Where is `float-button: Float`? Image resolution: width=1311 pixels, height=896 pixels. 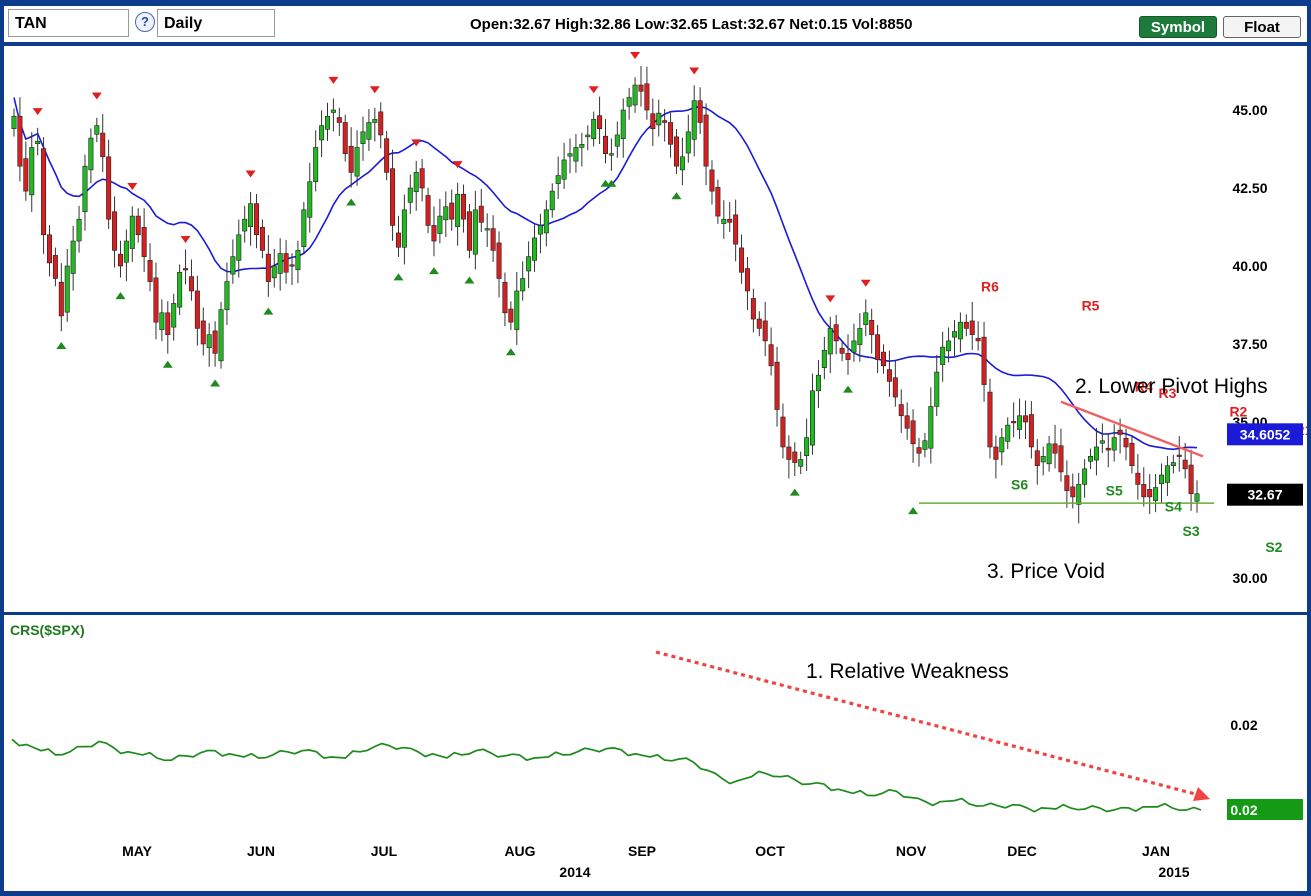
float-button: Float is located at coordinates (1262, 27).